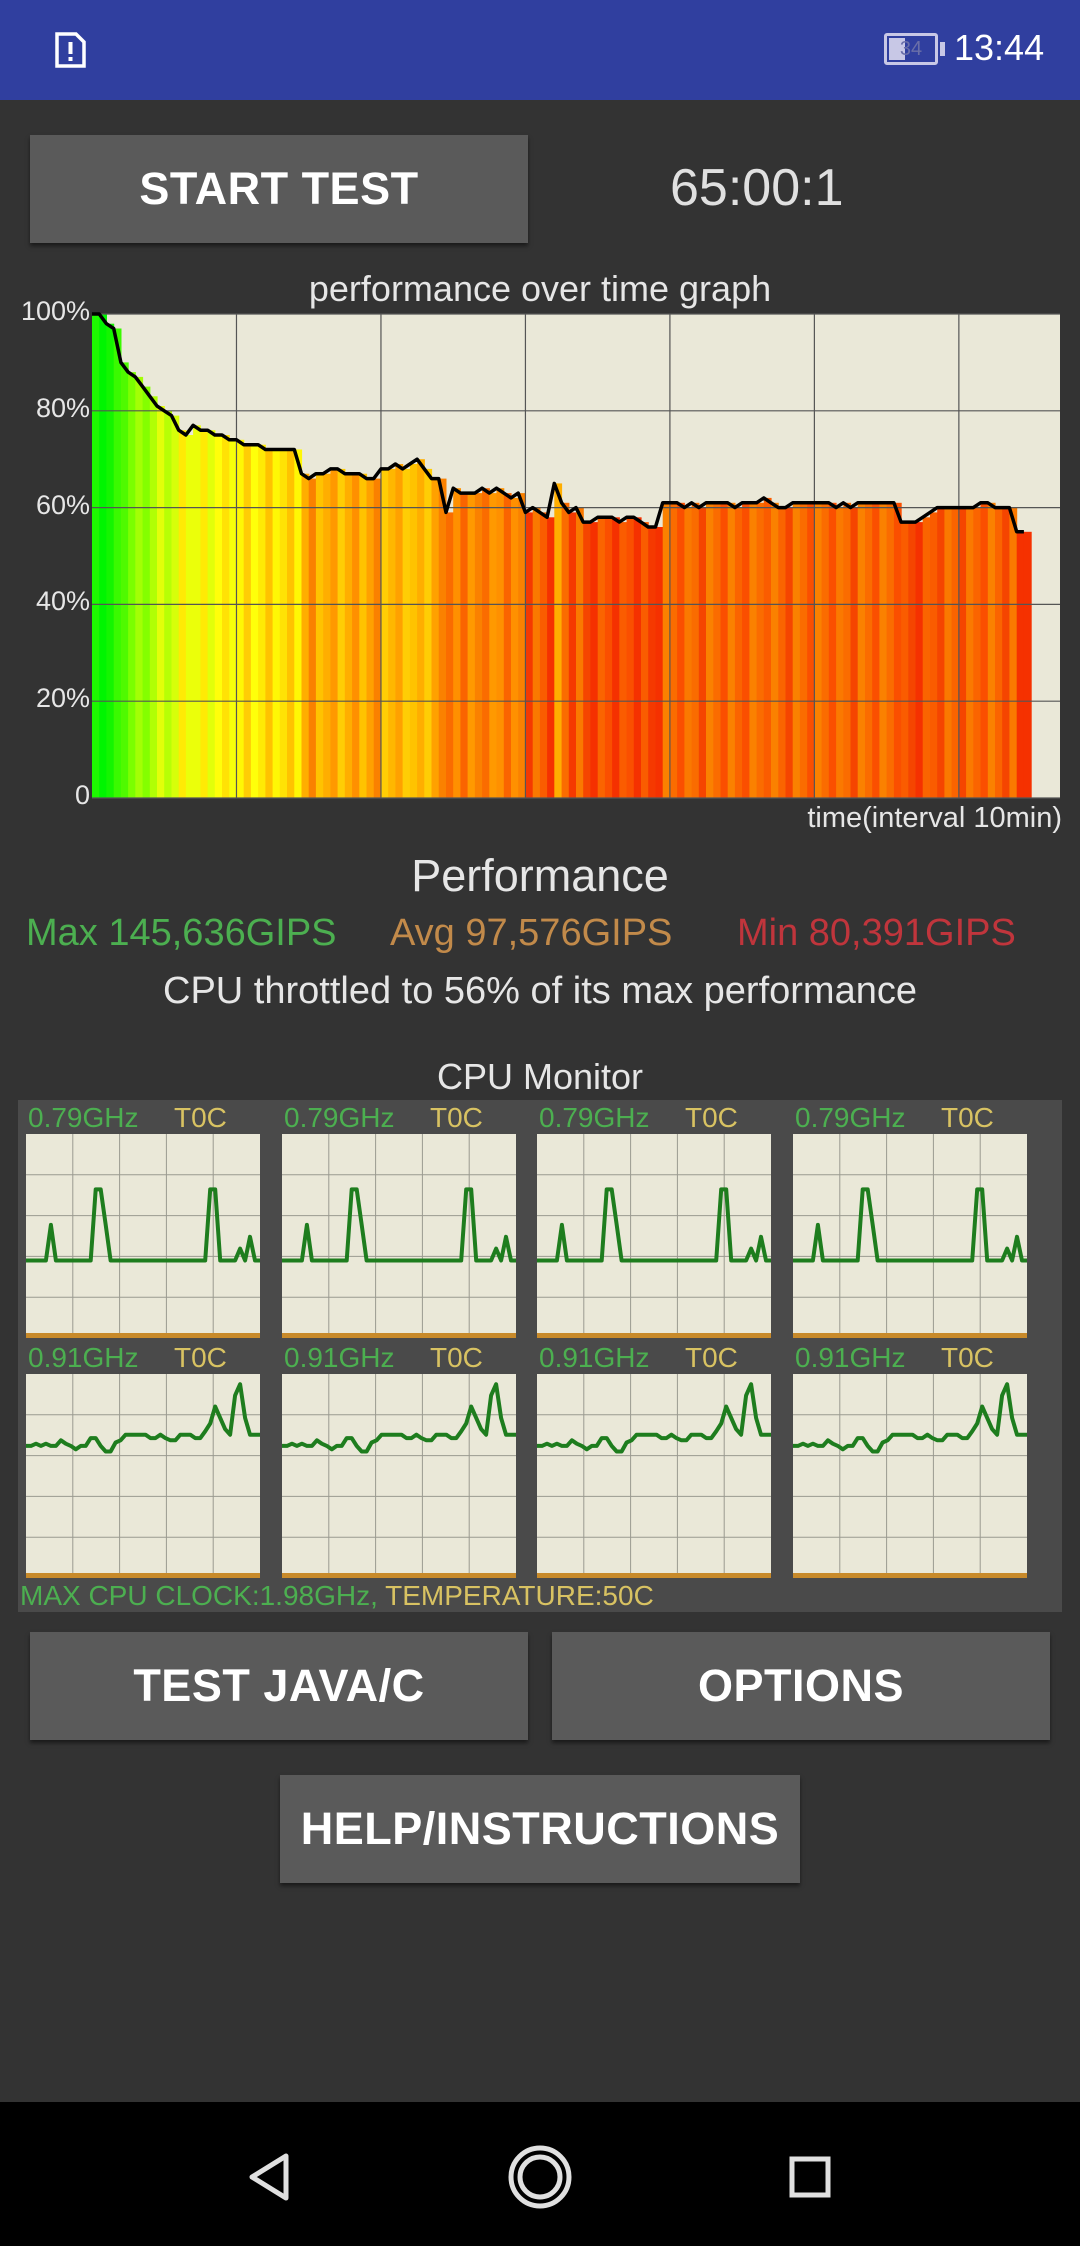 The width and height of the screenshot is (1080, 2246). Describe the element at coordinates (540, 2177) in the screenshot. I see `home-circle-icon` at that location.